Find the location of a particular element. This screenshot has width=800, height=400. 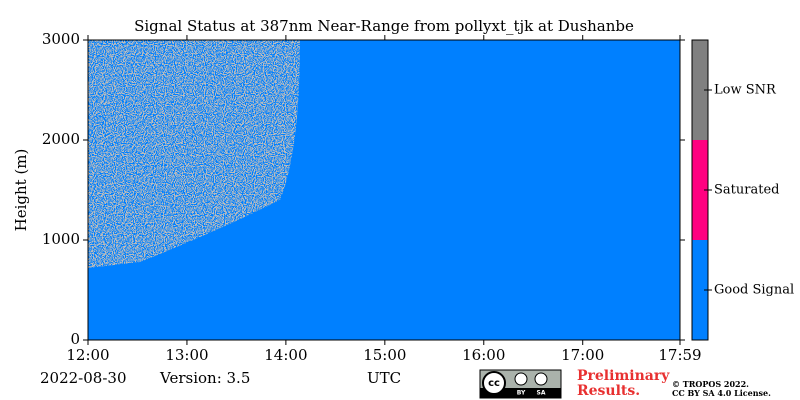

logo-text: cc is located at coordinates (494, 383).